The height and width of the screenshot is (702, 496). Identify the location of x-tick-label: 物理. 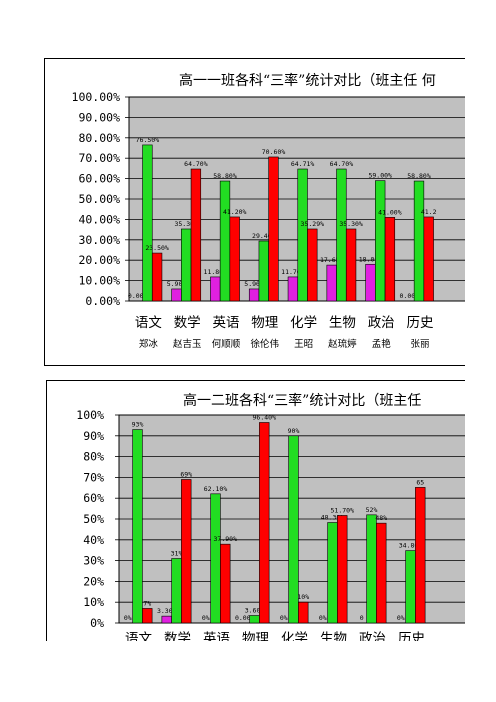
(264, 323).